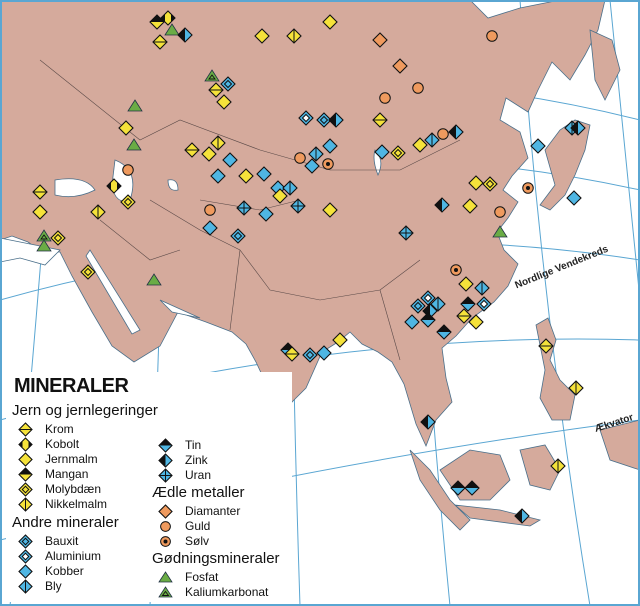 Image resolution: width=640 pixels, height=606 pixels. I want to click on red-sea, so click(113, 292).